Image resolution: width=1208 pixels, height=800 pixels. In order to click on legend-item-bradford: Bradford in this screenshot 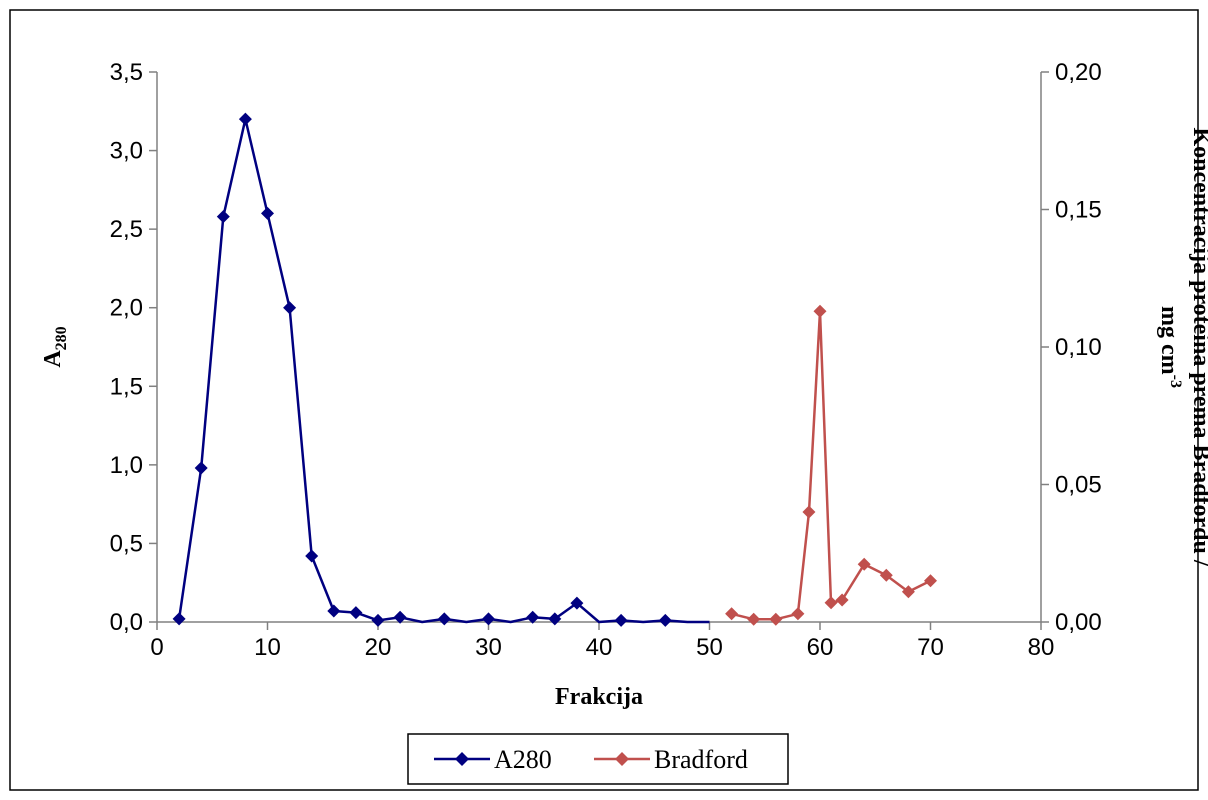, I will do `click(671, 759)`.